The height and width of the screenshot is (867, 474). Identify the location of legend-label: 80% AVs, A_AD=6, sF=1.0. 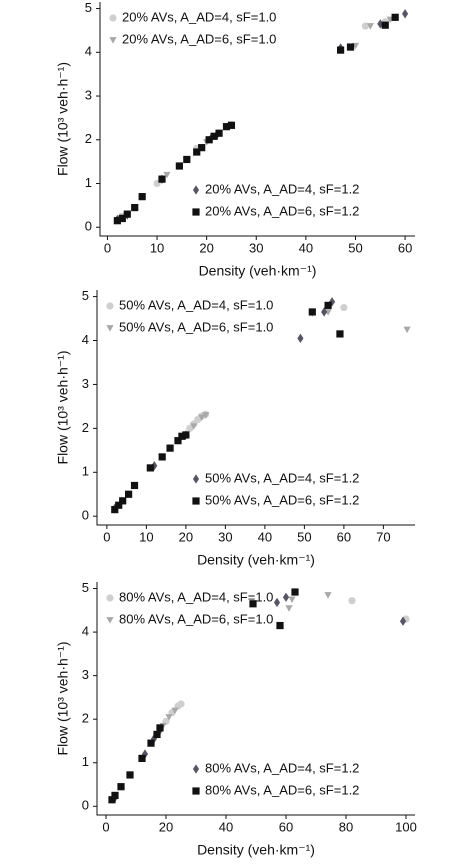
(196, 618).